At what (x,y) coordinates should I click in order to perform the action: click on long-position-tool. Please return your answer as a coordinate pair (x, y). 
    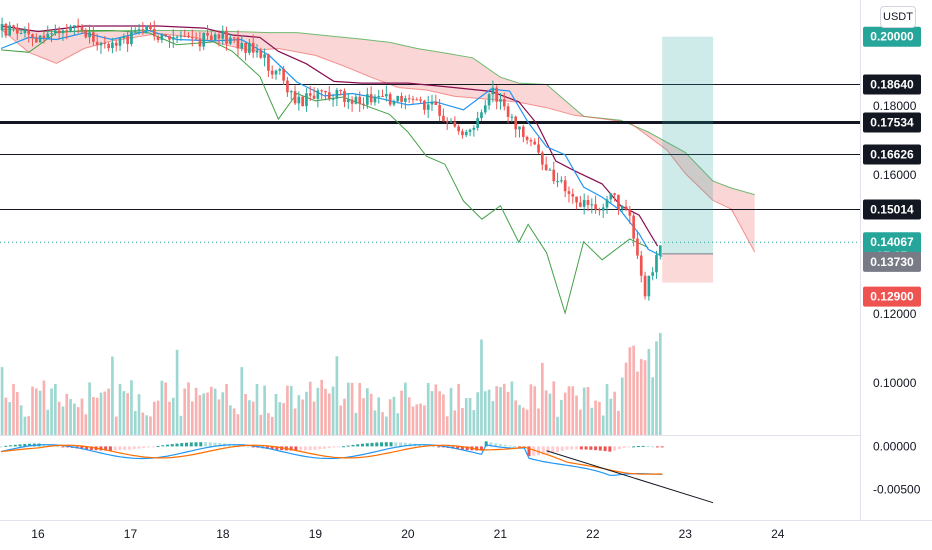
    Looking at the image, I should click on (688, 159).